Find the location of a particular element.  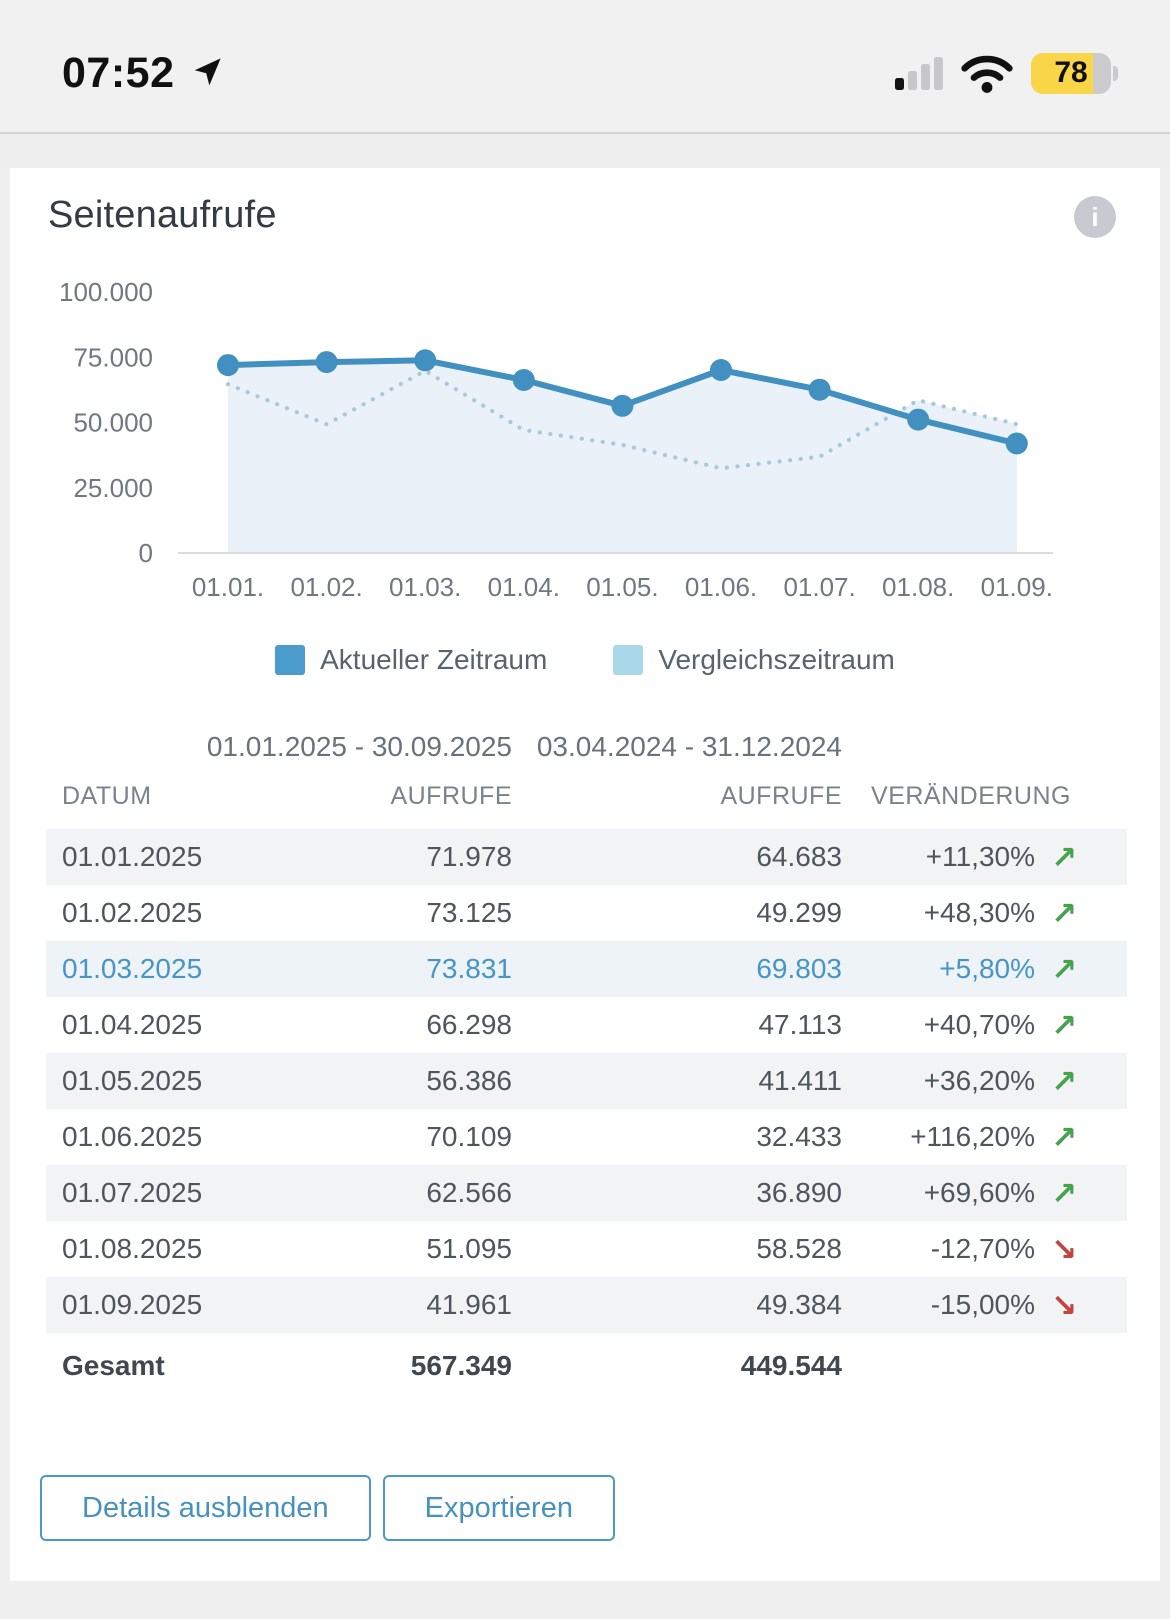

change-value: +11,30% is located at coordinates (980, 856).